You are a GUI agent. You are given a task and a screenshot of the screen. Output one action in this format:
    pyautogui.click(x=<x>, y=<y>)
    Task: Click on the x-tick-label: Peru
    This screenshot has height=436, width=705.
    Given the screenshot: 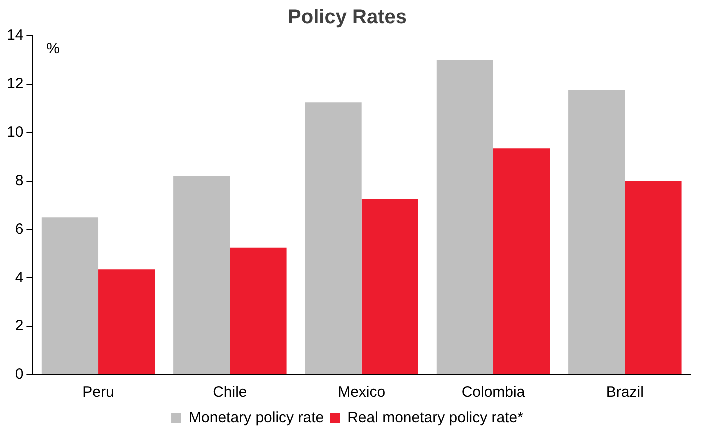 What is the action you would take?
    pyautogui.click(x=98, y=393)
    